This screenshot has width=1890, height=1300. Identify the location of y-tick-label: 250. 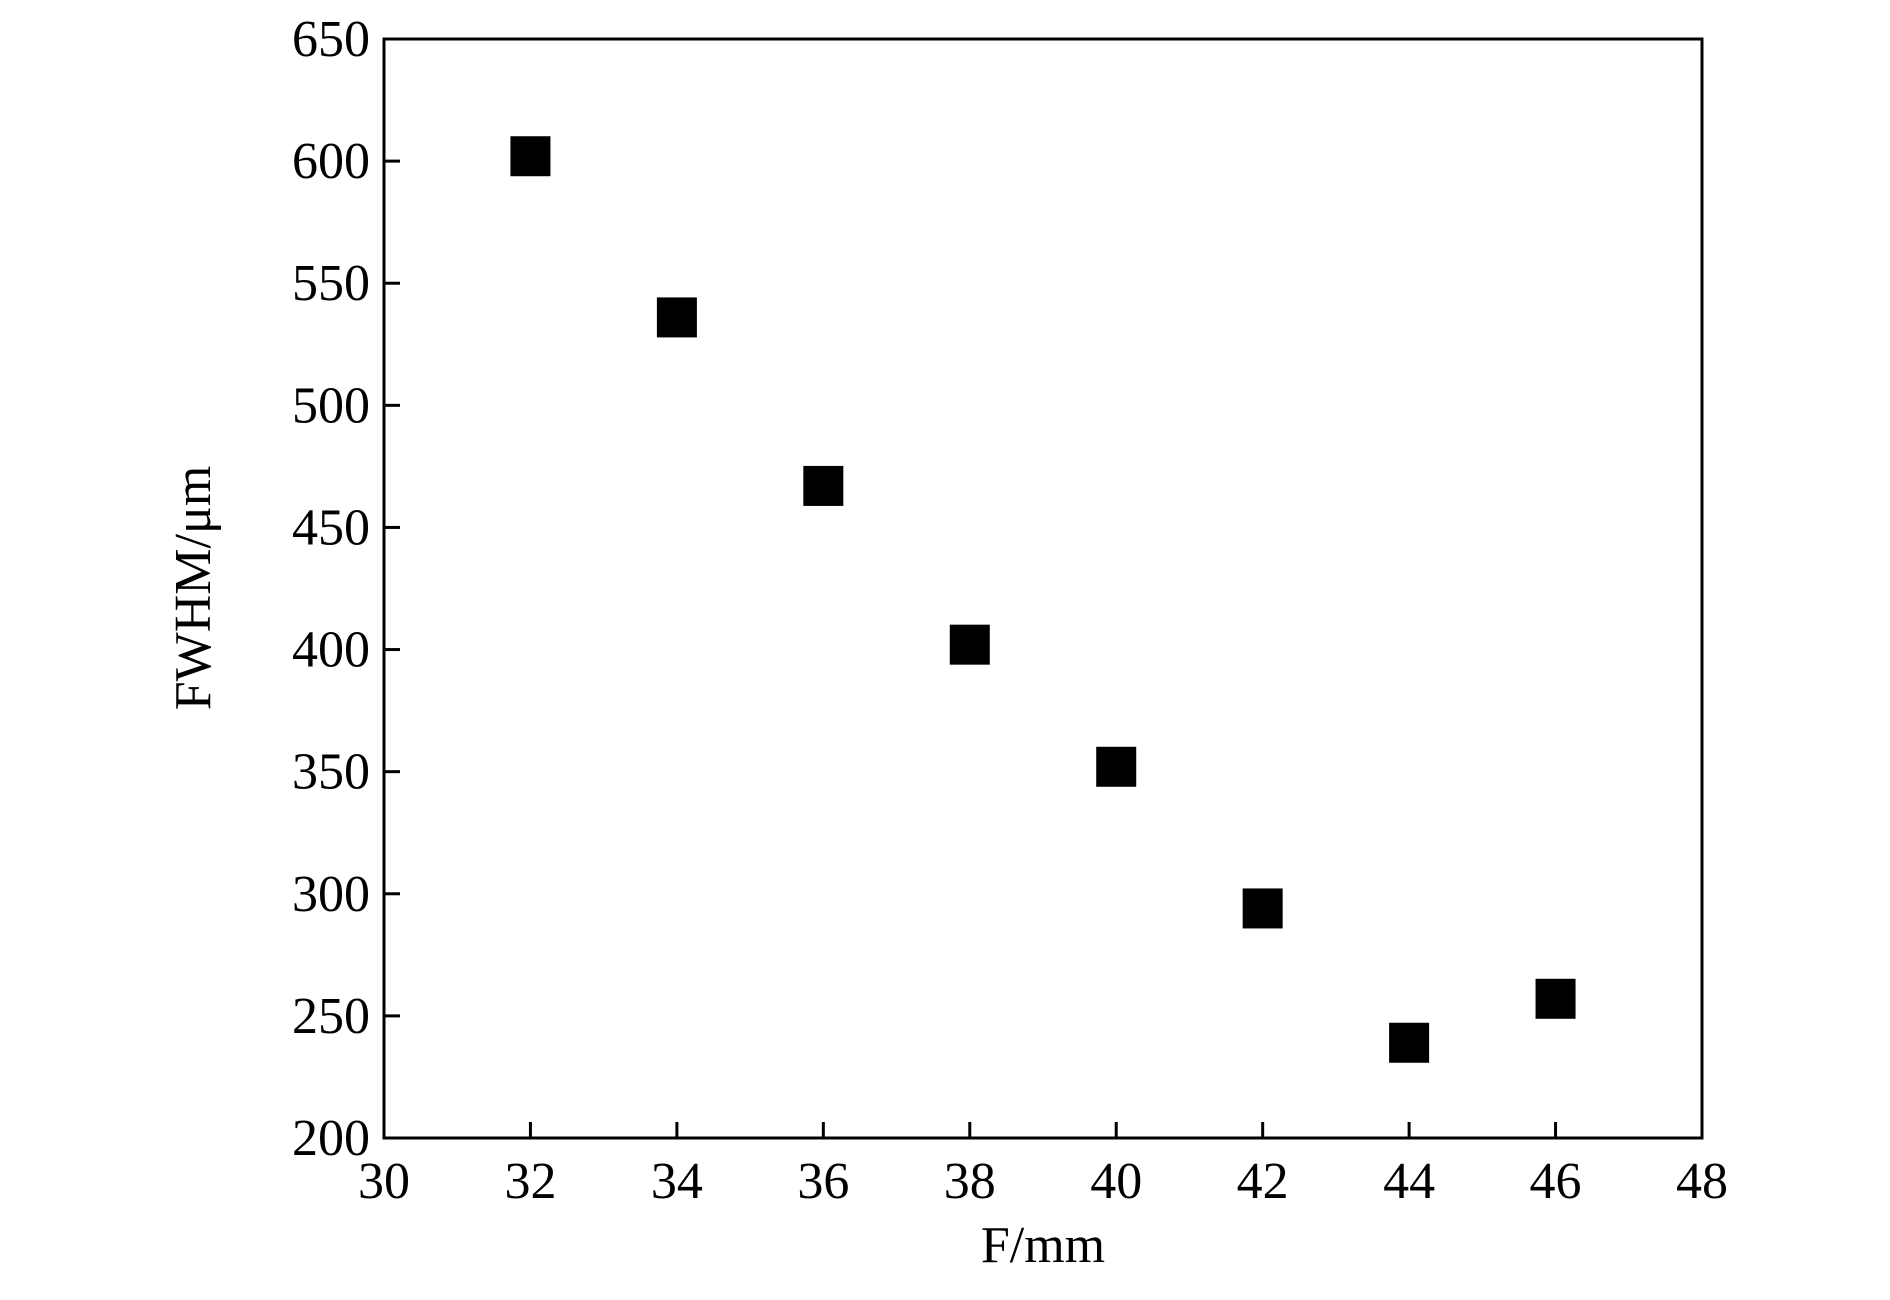
(331, 1016).